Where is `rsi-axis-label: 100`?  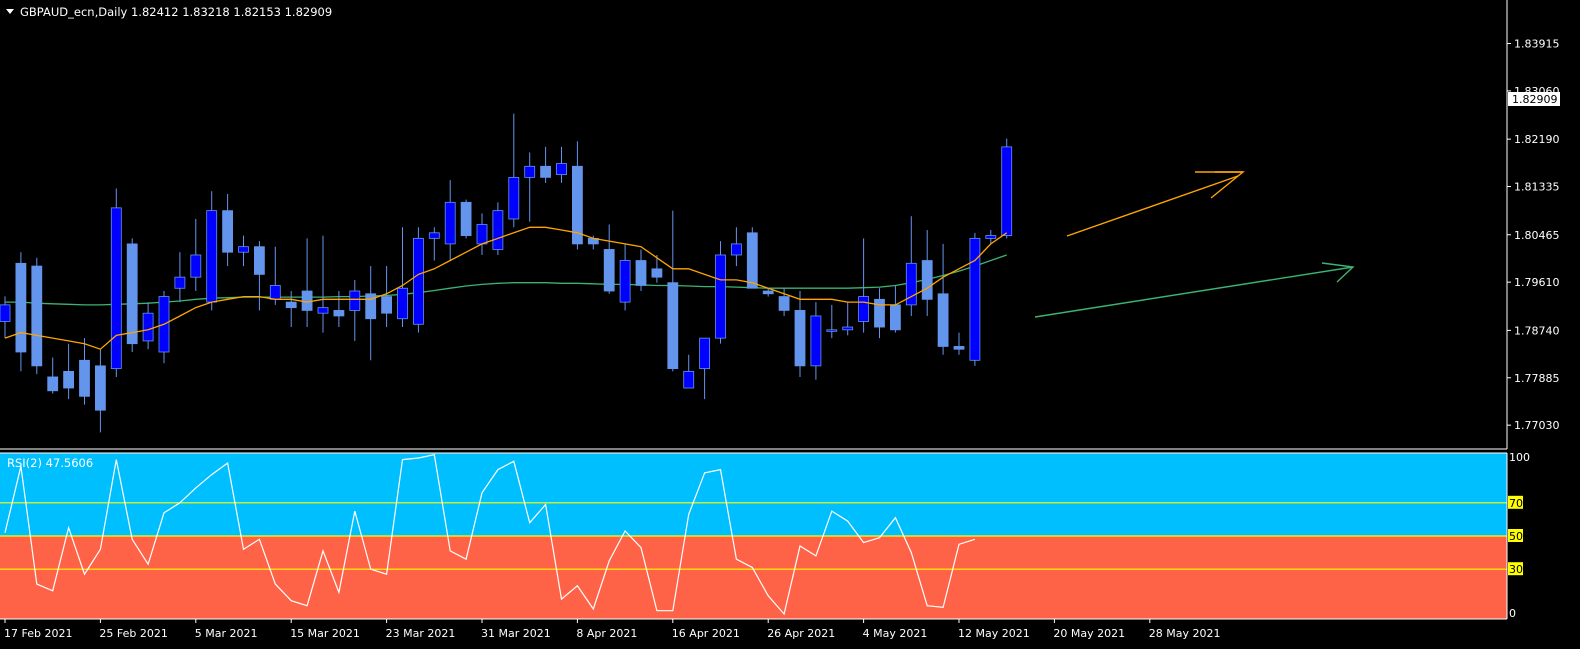 rsi-axis-label: 100 is located at coordinates (1519, 457).